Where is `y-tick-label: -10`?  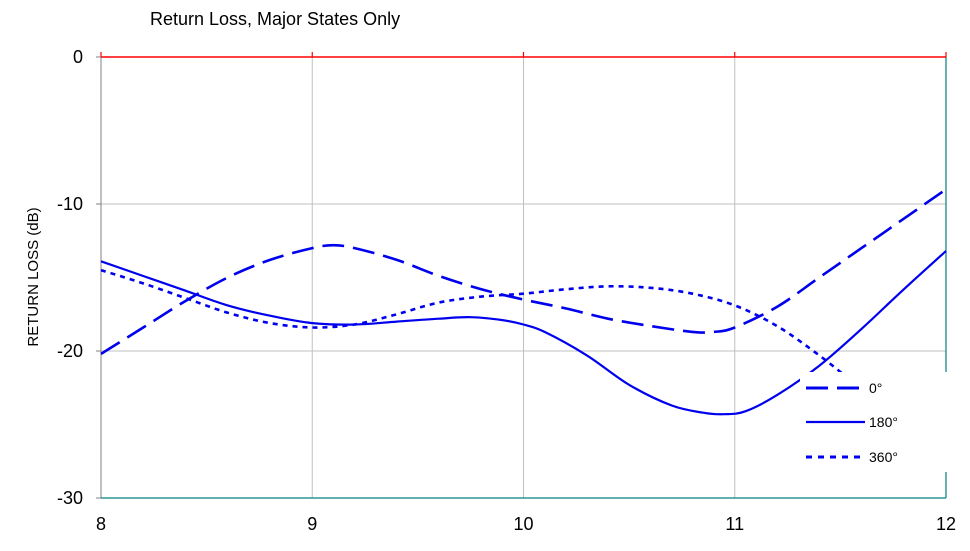
y-tick-label: -10 is located at coordinates (70, 204).